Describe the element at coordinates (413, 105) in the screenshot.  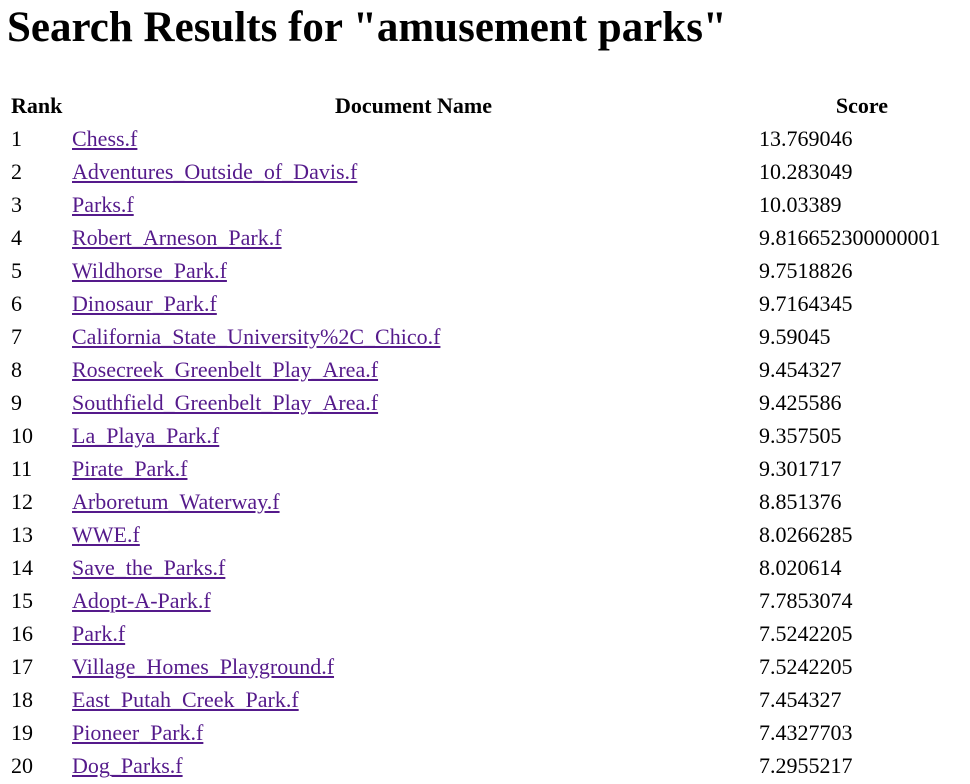
I see `column-header-document-name: Document Name` at that location.